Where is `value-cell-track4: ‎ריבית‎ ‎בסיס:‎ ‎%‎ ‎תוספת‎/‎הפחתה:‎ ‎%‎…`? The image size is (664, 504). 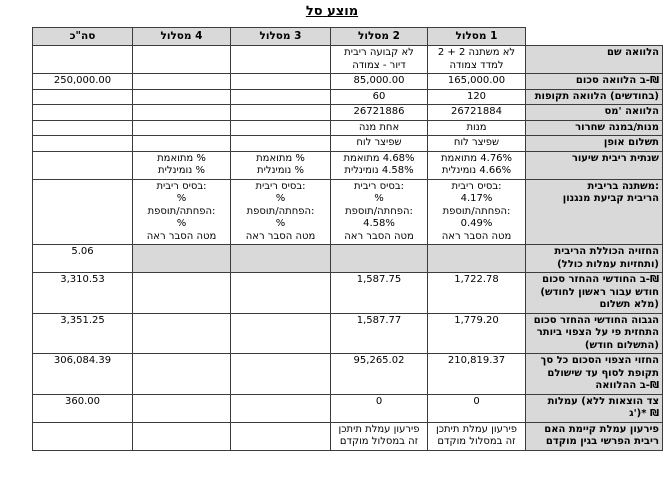
value-cell-track4: ‎ריבית‎ ‎בסיס:‎ ‎%‎ ‎תוספת‎/‎הפחתה:‎ ‎%‎… is located at coordinates (181, 212).